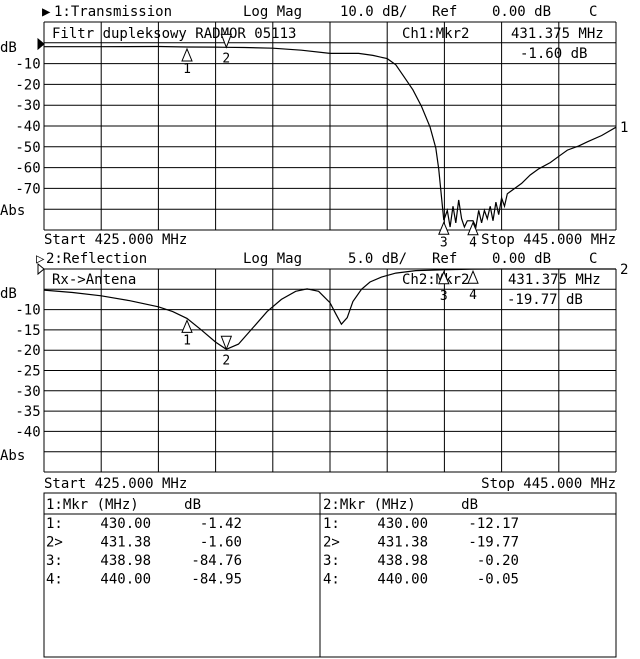 Image resolution: width=640 pixels, height=659 pixels. I want to click on channel-2-scale: 5.0 dB/, so click(377, 259).